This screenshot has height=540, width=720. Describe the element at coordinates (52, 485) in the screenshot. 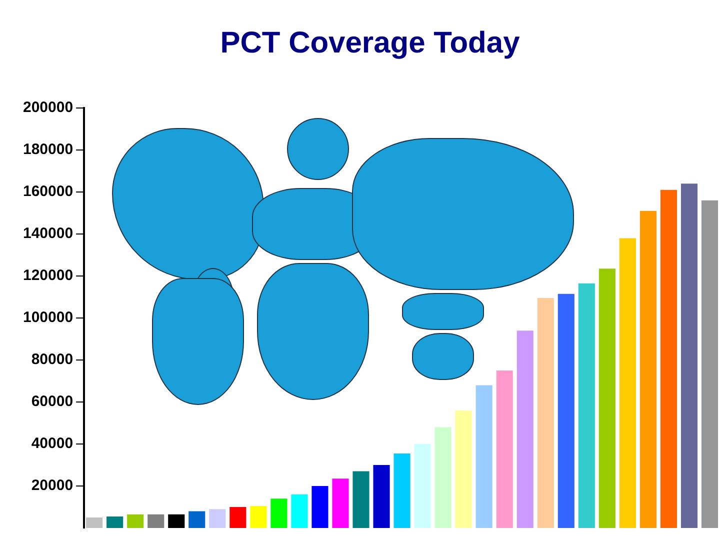

I see `y-tick-label: 20000` at that location.